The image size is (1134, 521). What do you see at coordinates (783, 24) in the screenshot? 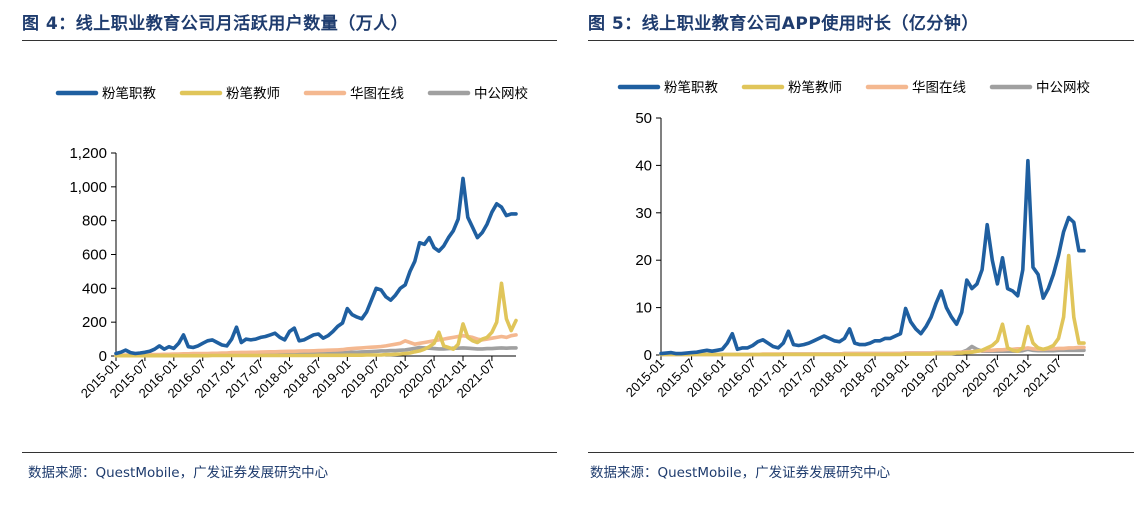
I see `figure-5-title: 图 5：线上职业教育公司APP使用时长（亿分钟）` at bounding box center [783, 24].